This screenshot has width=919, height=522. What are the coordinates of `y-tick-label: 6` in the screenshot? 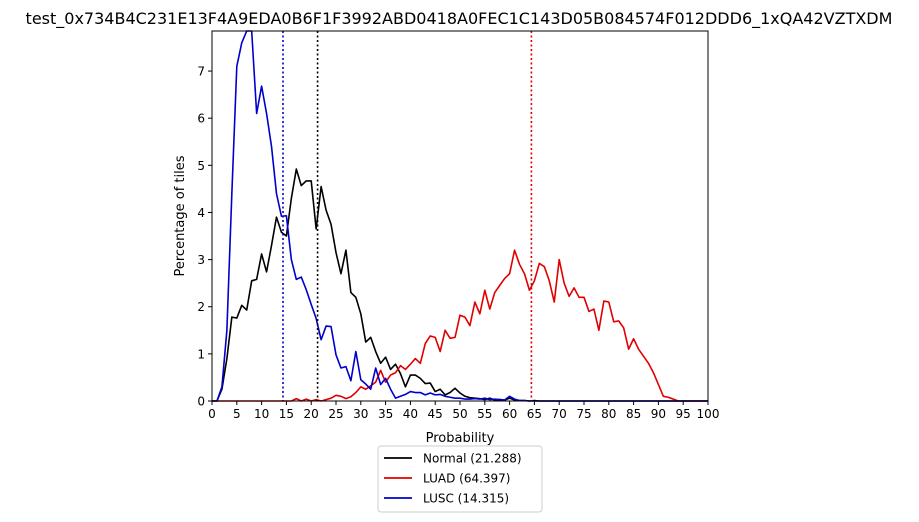 It's located at (201, 119).